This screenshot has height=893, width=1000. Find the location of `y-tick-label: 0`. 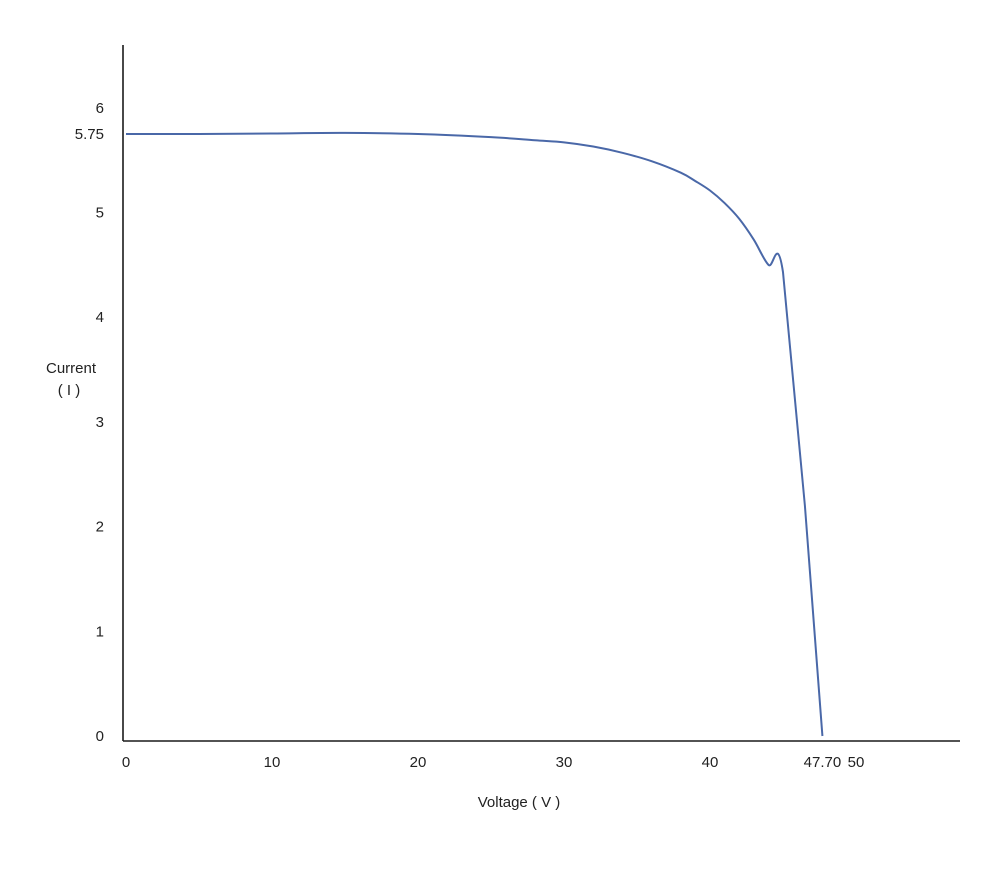

y-tick-label: 0 is located at coordinates (100, 736).